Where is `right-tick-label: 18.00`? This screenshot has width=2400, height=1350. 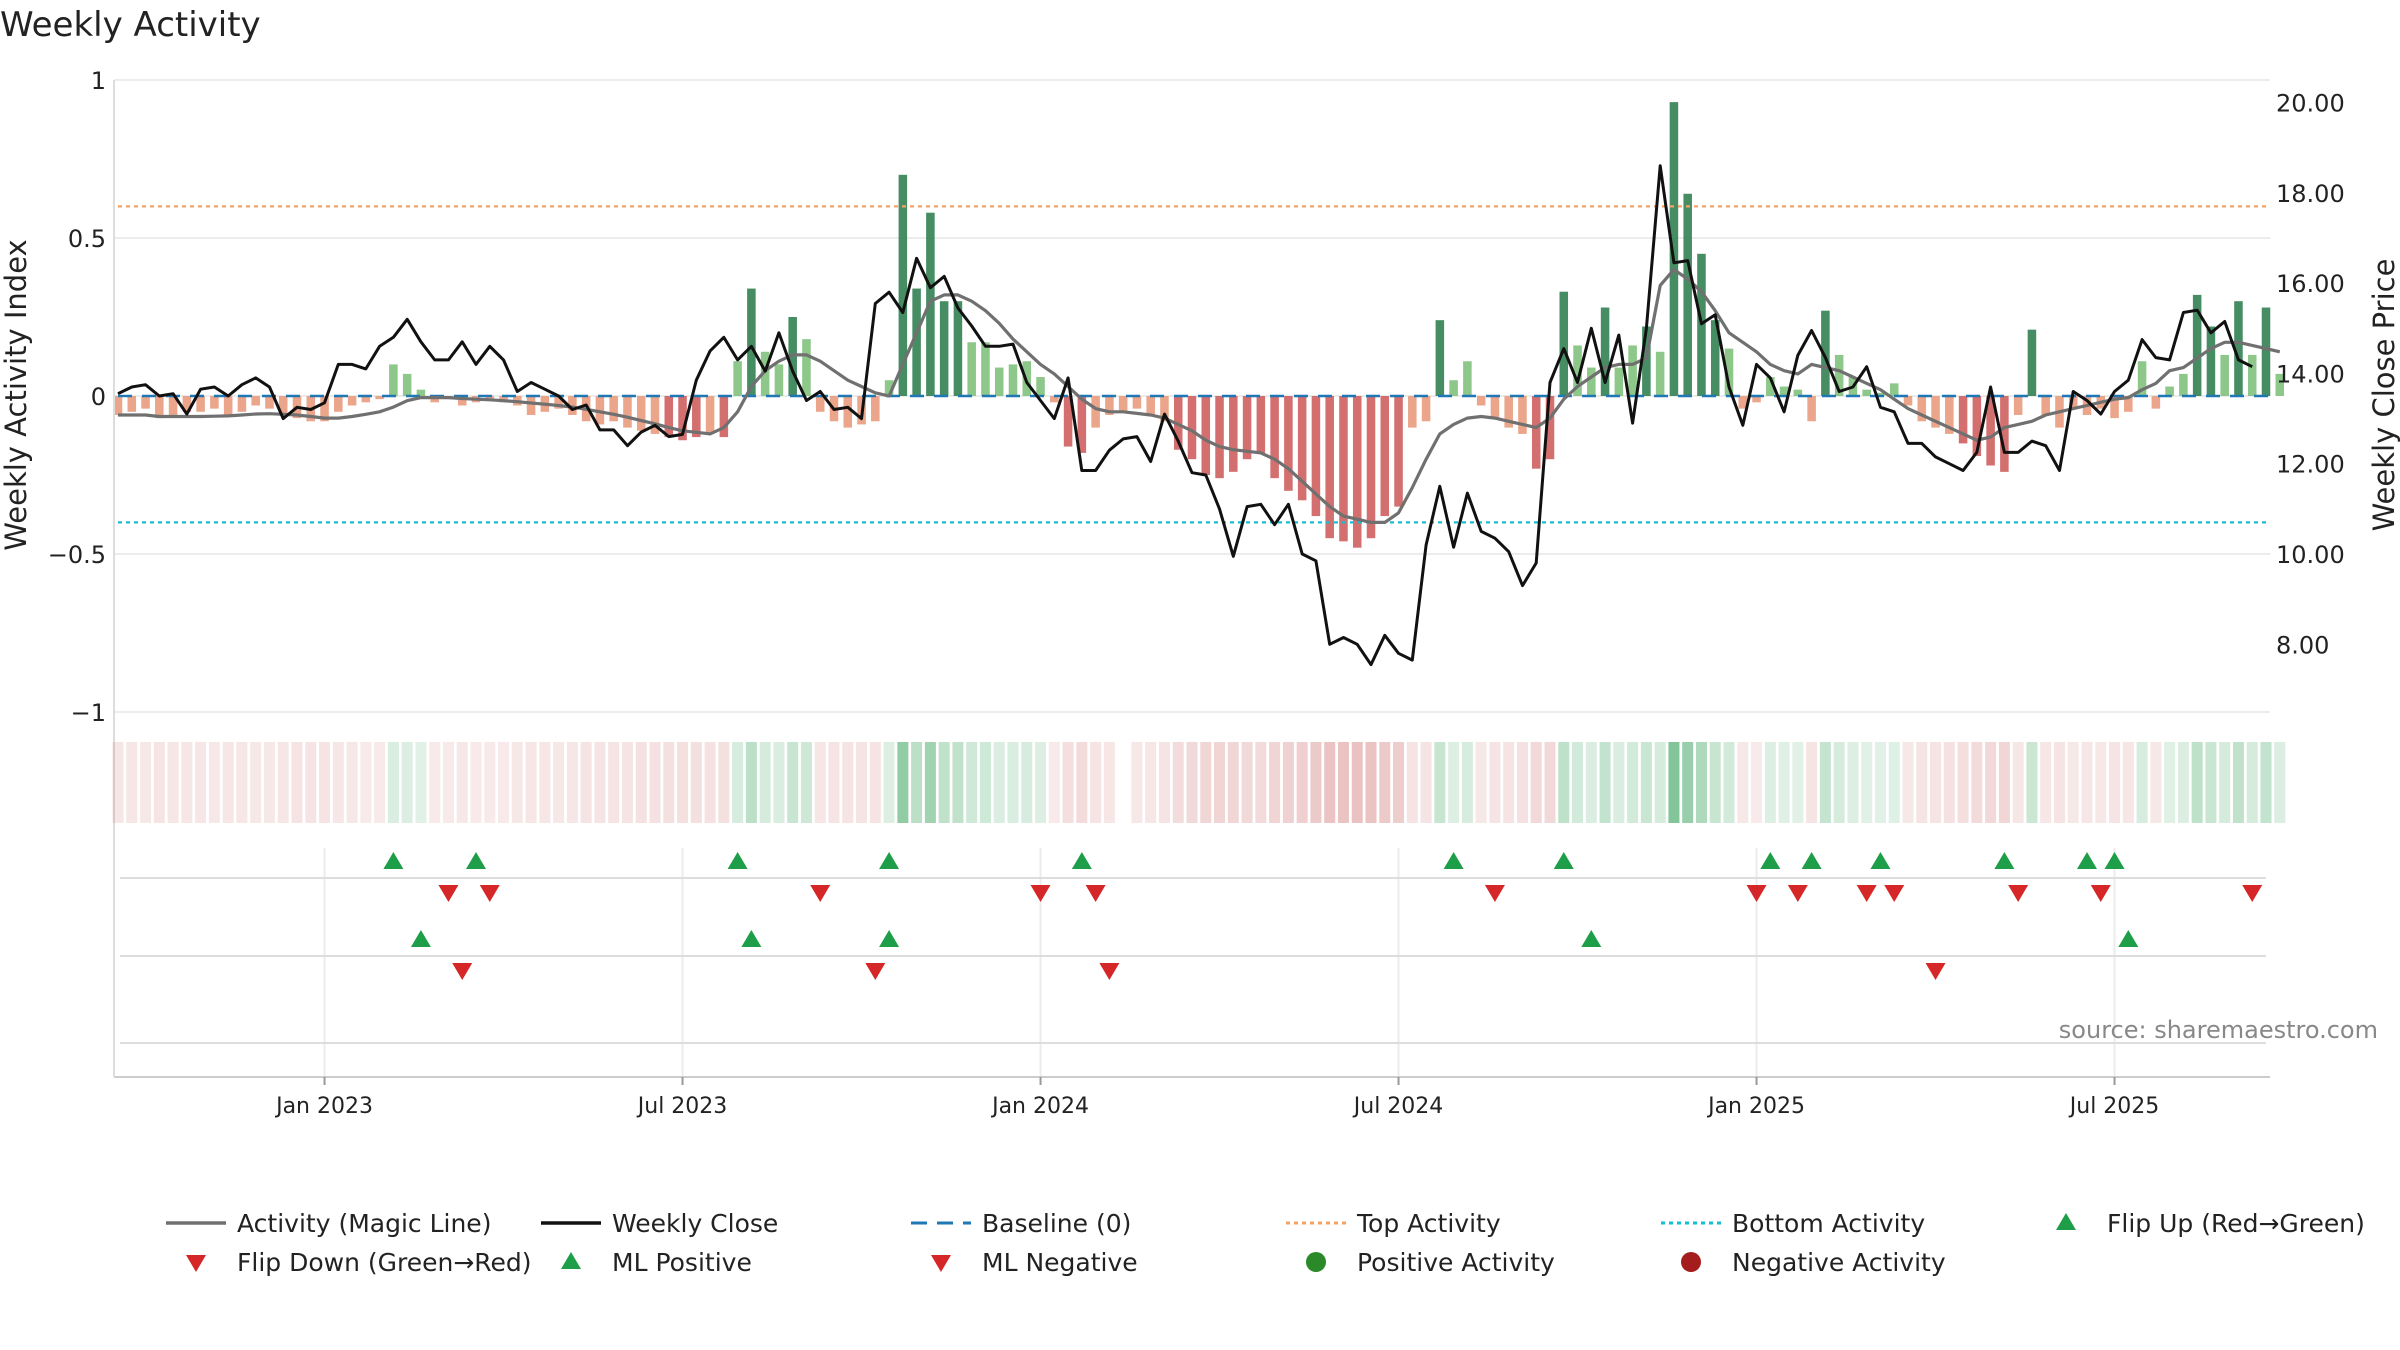 right-tick-label: 18.00 is located at coordinates (2310, 194).